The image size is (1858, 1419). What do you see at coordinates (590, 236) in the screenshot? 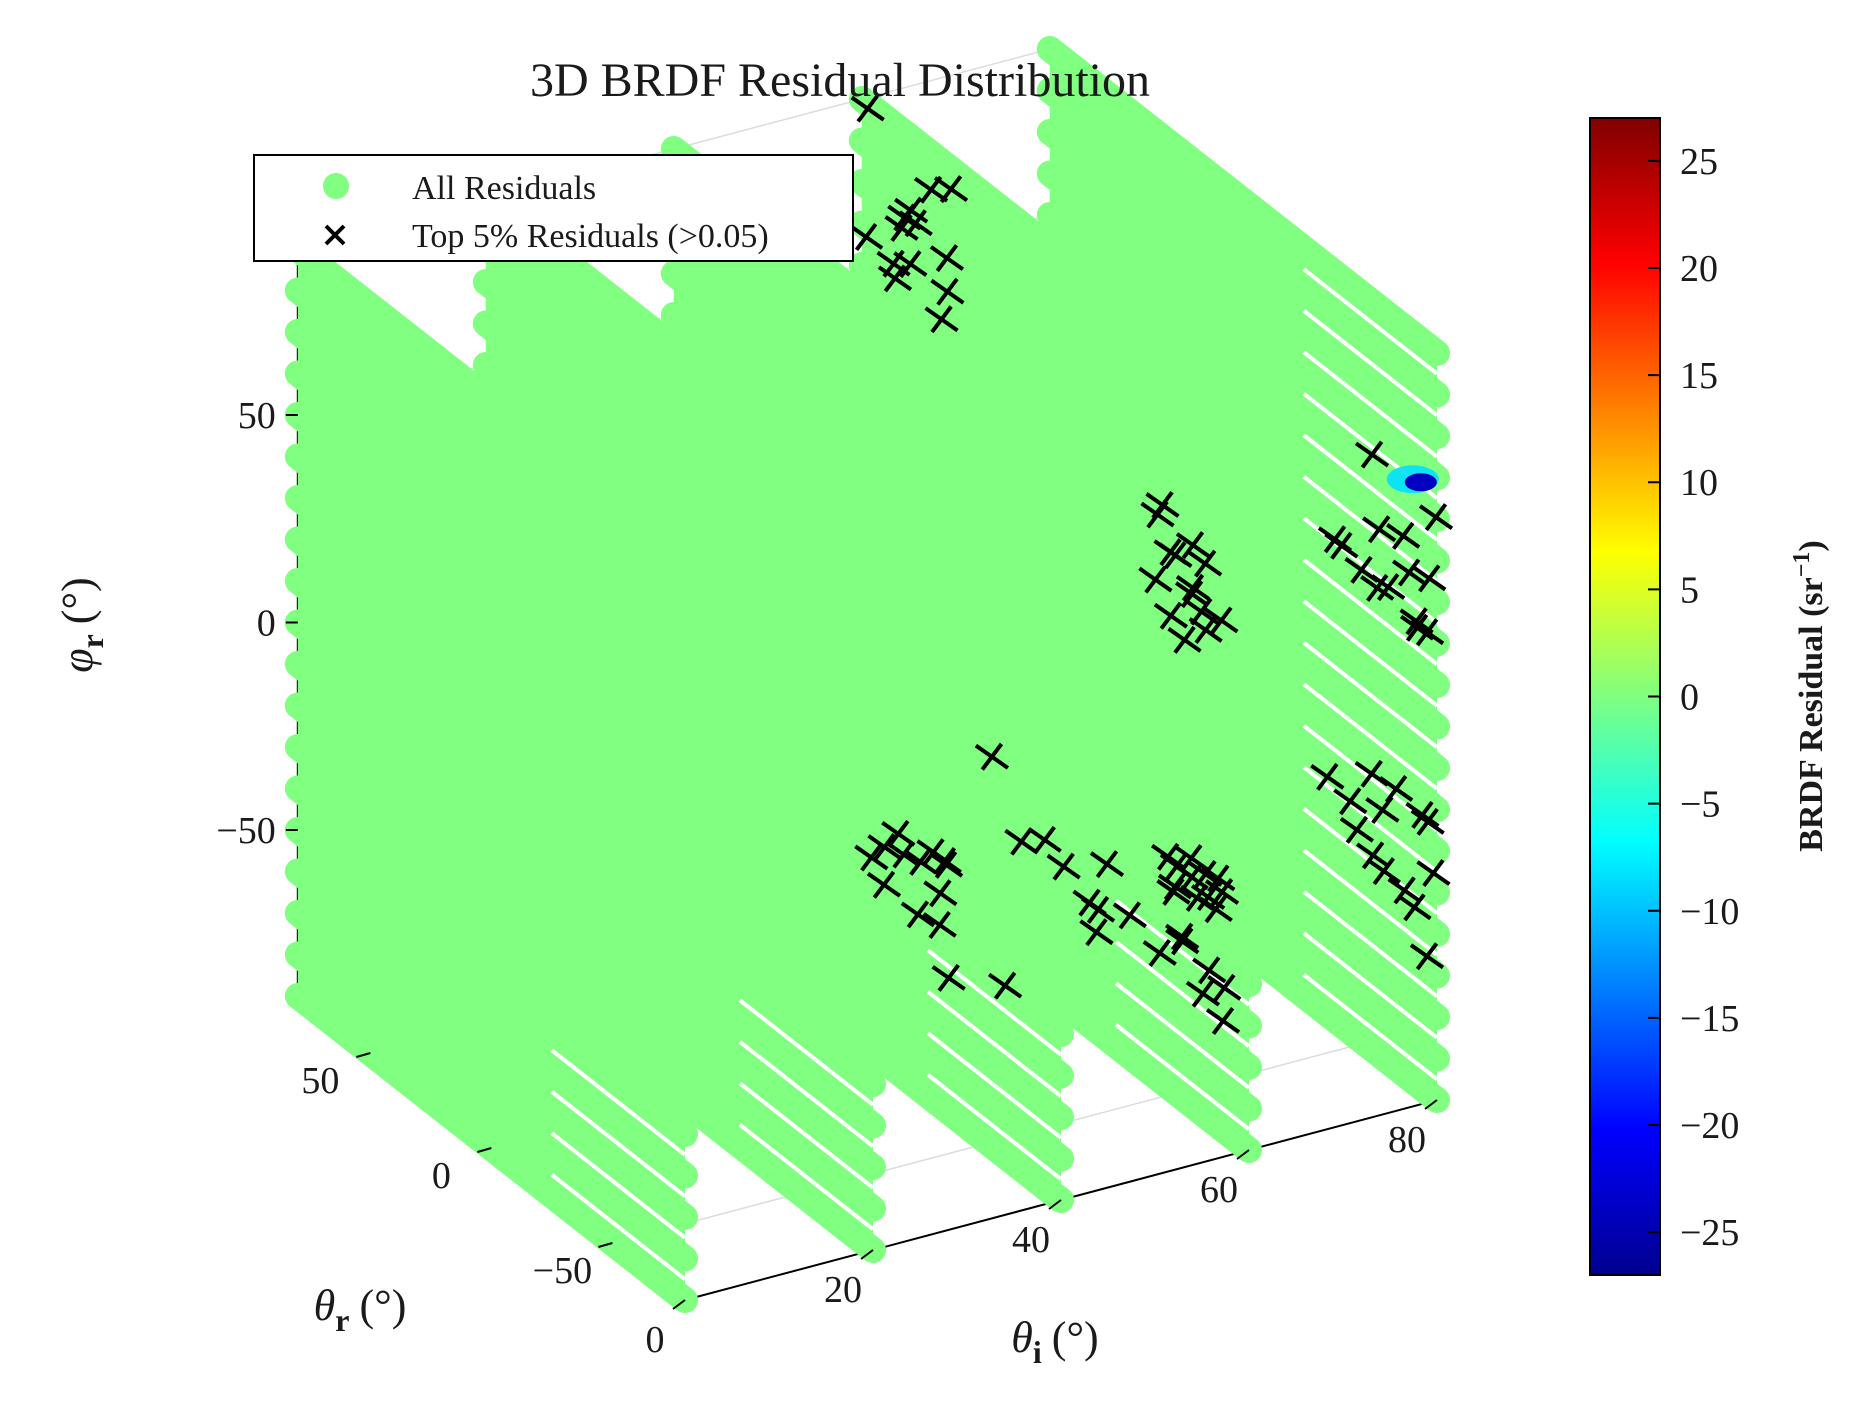
I see `legend-label-top-residuals: Top 5% Residuals (>0.05)` at bounding box center [590, 236].